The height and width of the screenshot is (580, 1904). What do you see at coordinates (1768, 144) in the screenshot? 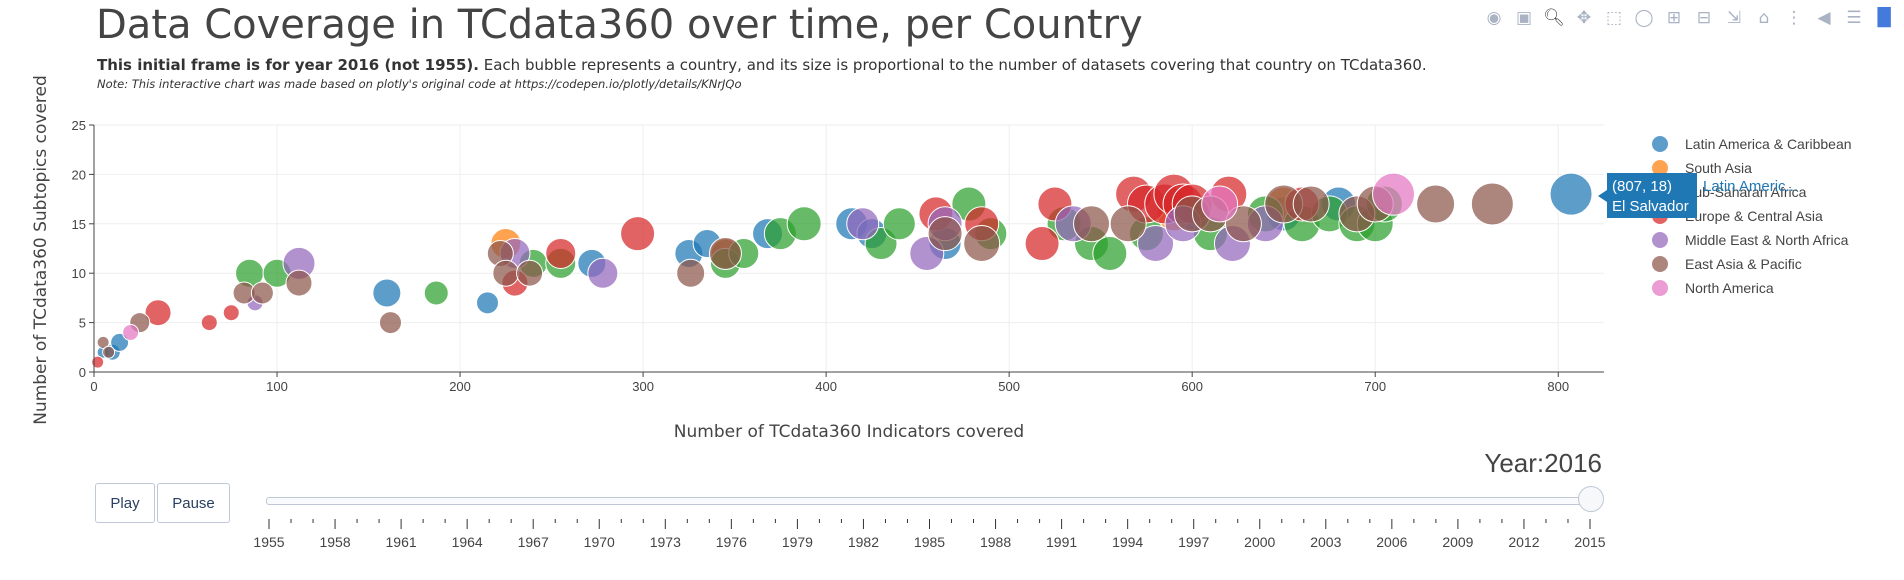
I see `legend-label: Latin America & Caribbean` at bounding box center [1768, 144].